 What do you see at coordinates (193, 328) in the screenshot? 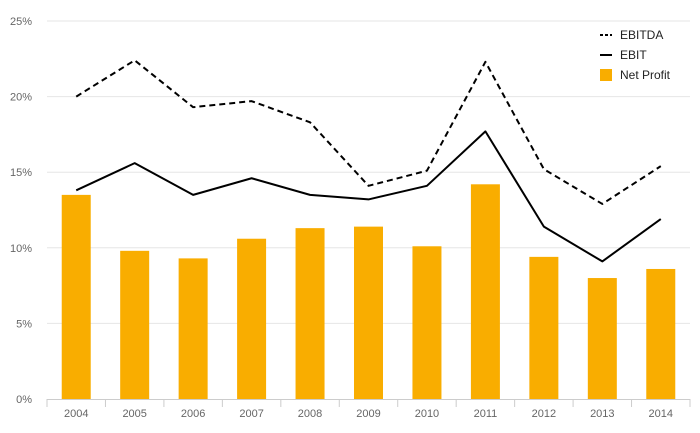
I see `bar-2006` at bounding box center [193, 328].